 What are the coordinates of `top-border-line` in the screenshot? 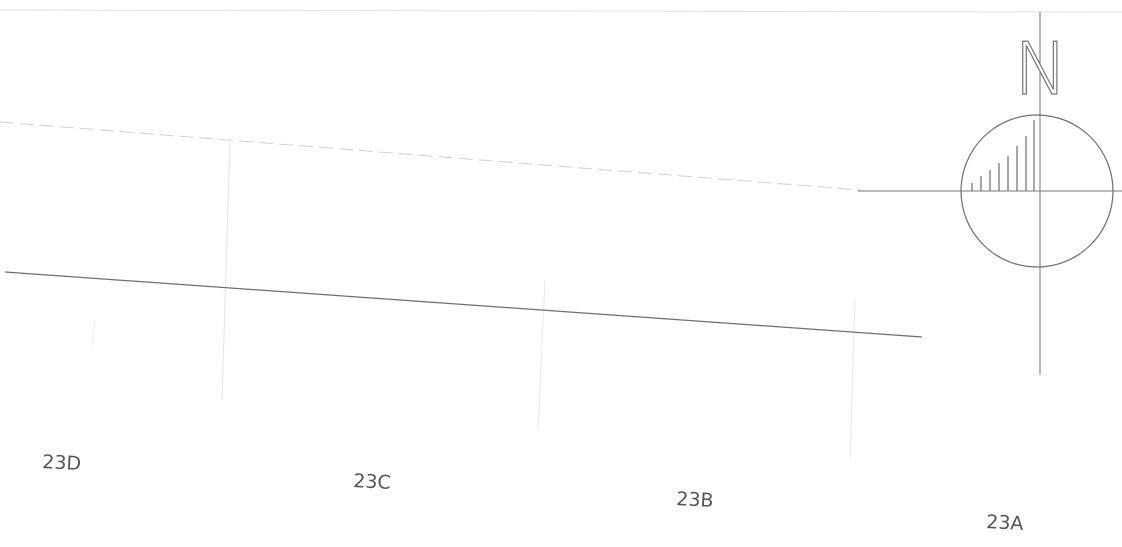 It's located at (561, 11).